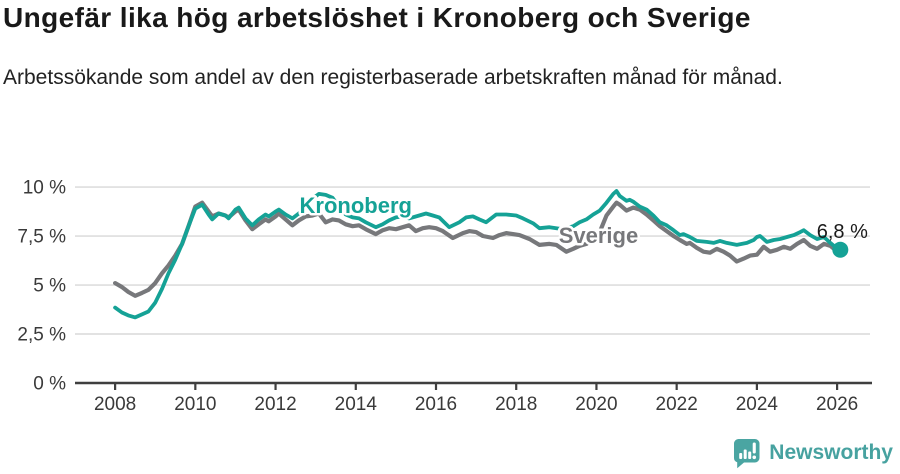 This screenshot has width=900, height=474. I want to click on x-tick-label: 2018, so click(516, 404).